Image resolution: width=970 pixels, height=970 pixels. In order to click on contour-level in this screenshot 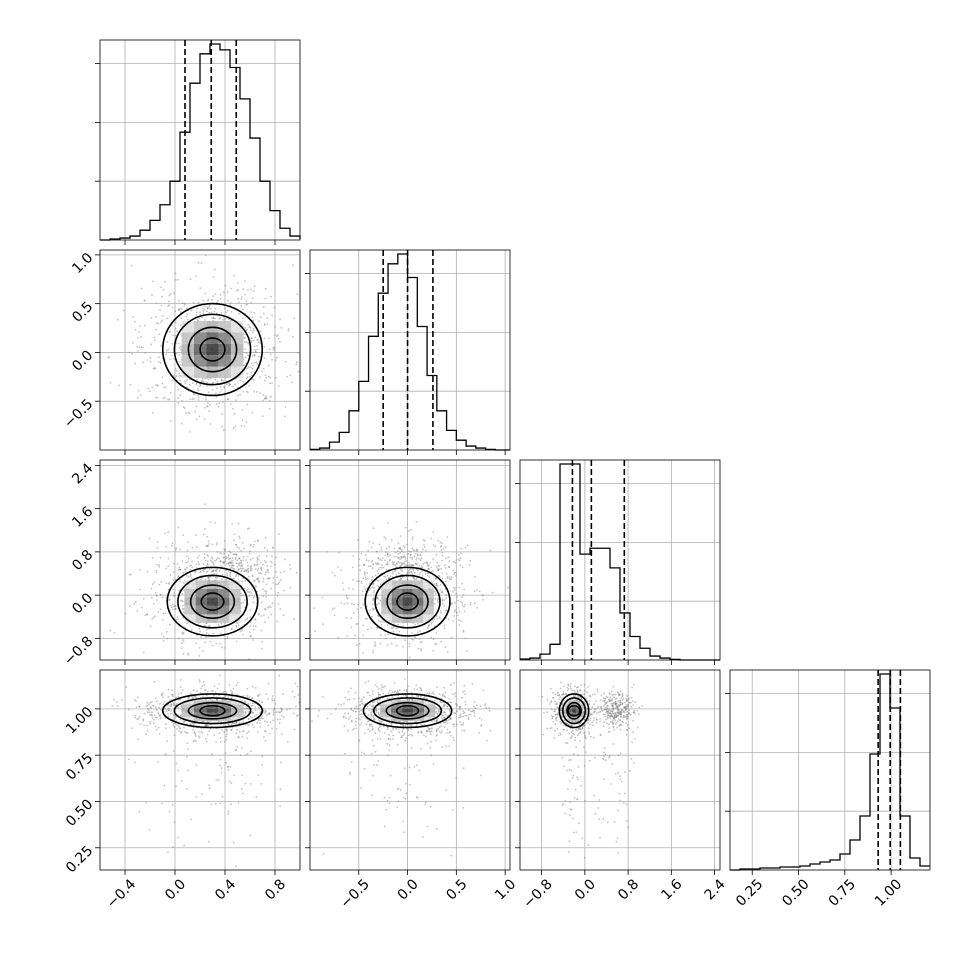, I will do `click(407, 711)`.